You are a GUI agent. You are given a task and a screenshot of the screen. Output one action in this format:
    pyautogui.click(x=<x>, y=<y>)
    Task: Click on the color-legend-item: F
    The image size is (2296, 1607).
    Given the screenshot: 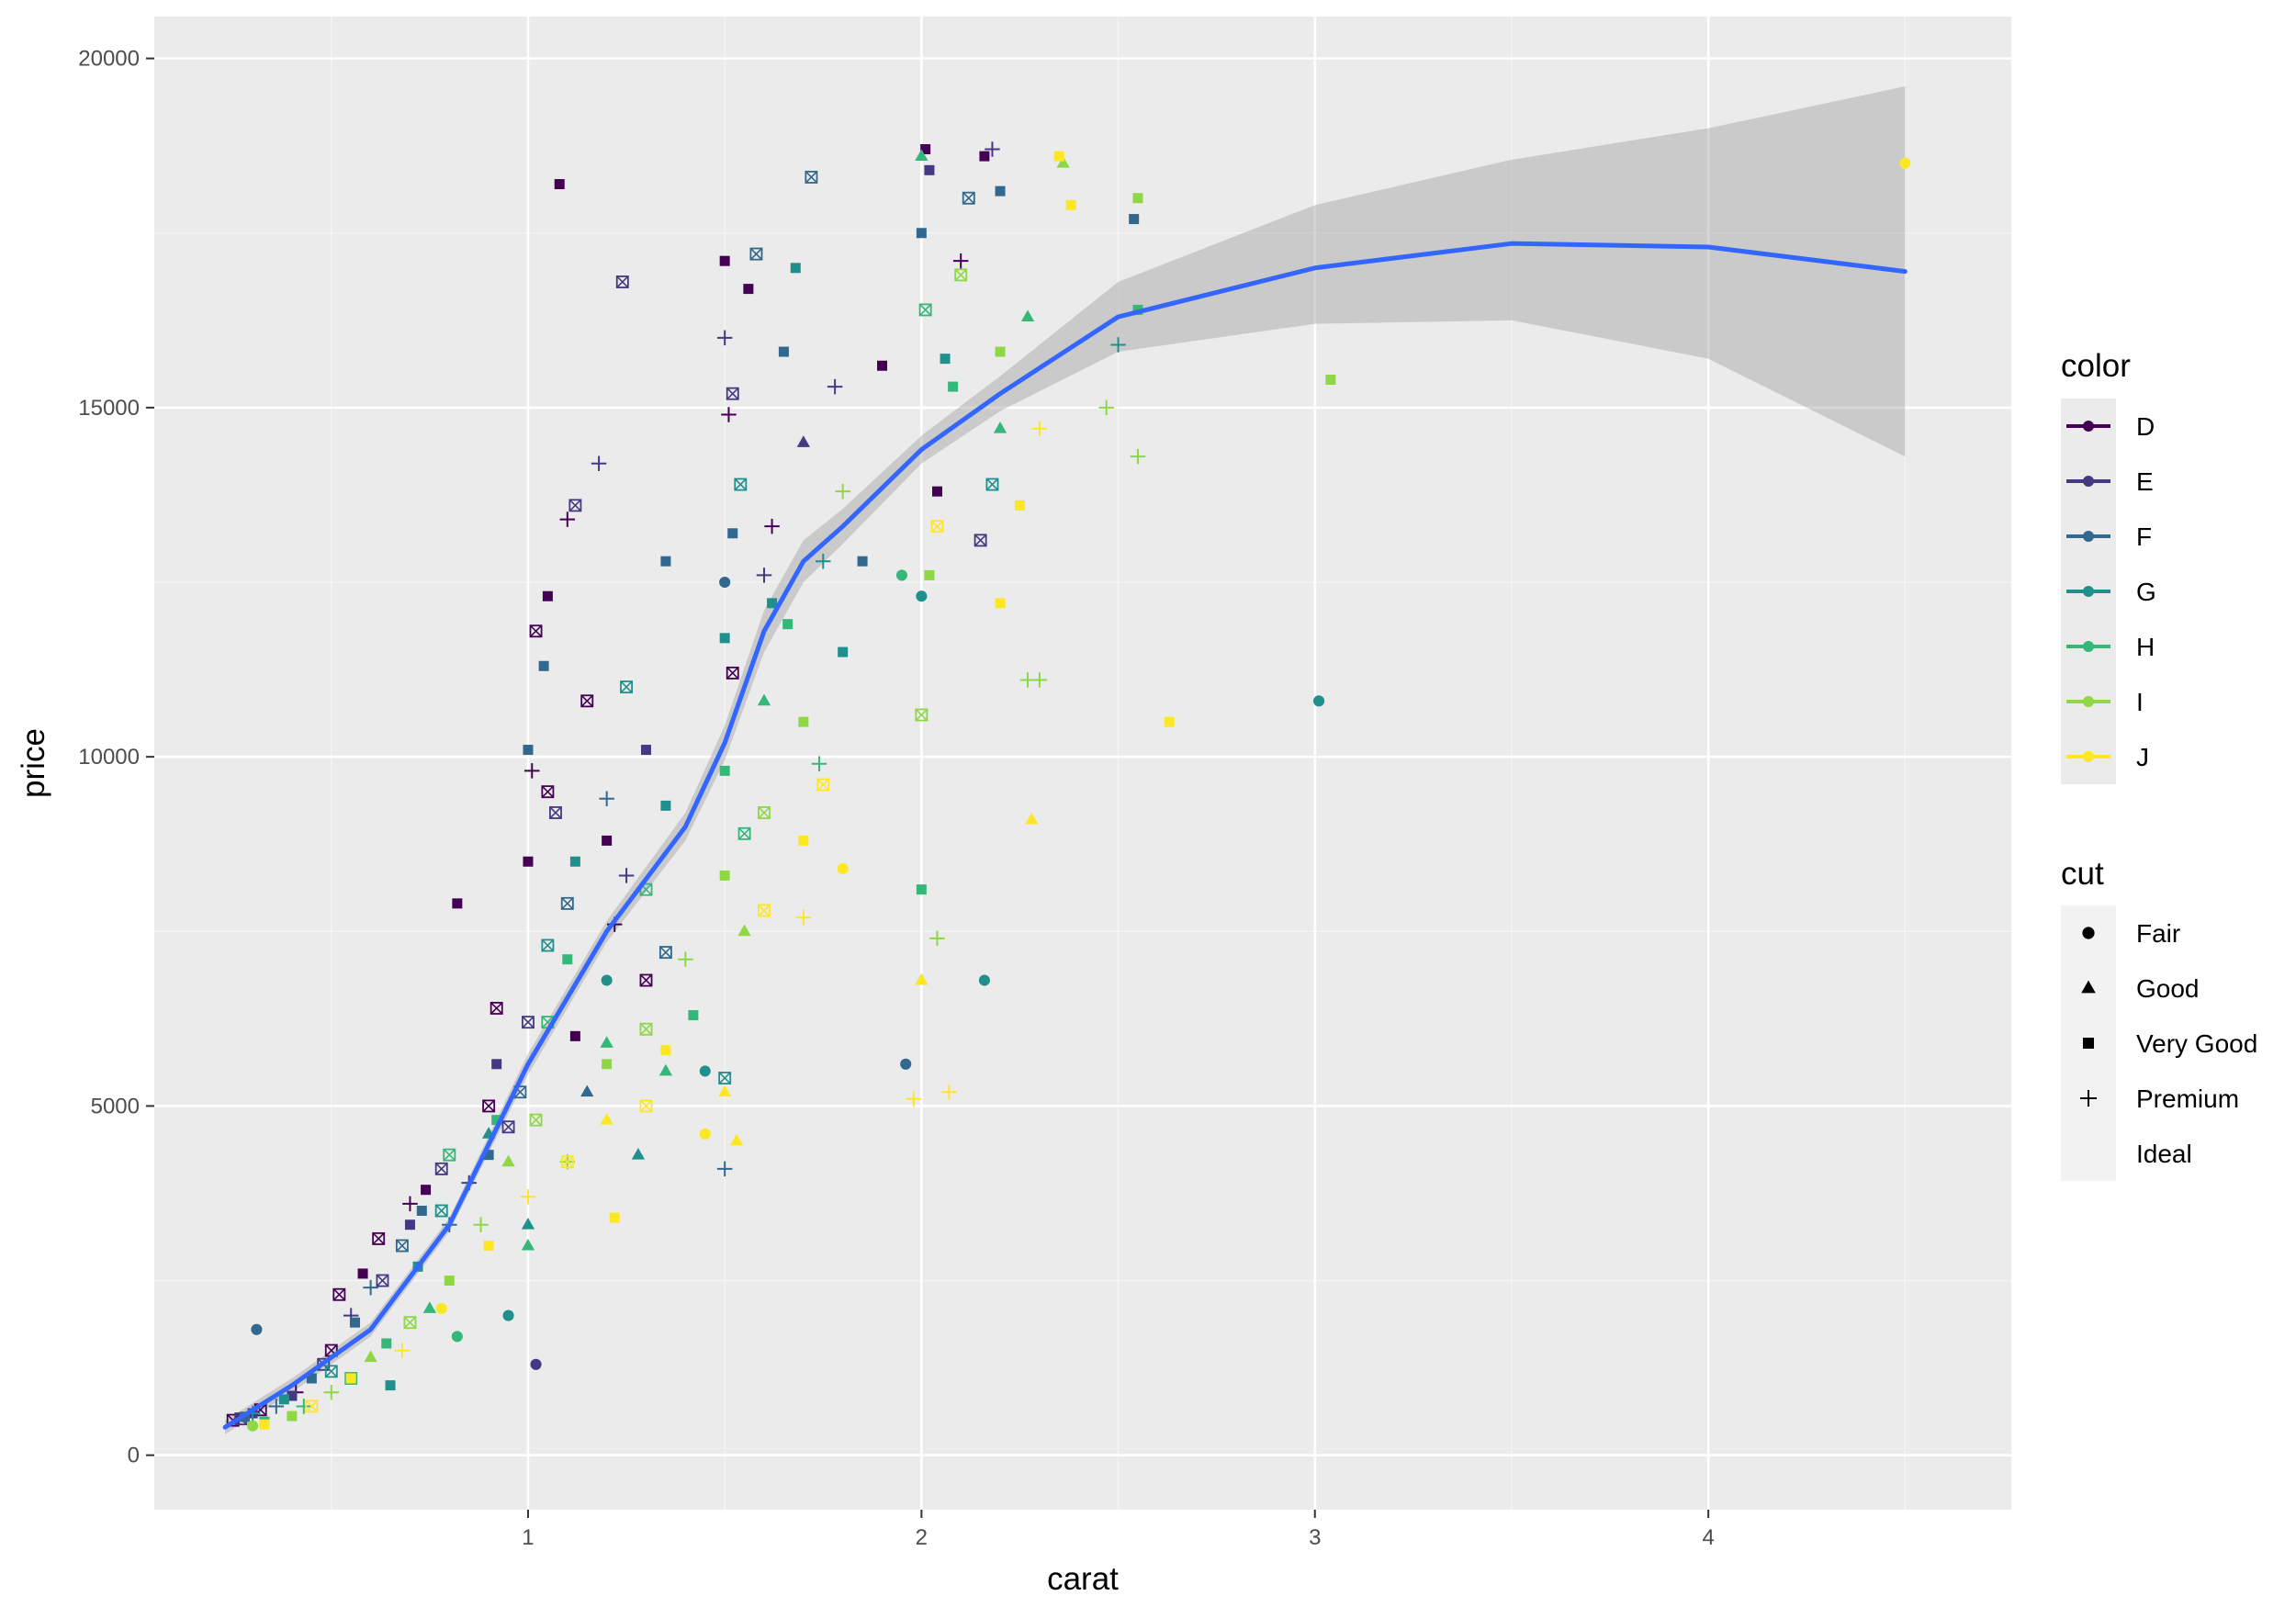 What is the action you would take?
    pyautogui.click(x=2109, y=537)
    